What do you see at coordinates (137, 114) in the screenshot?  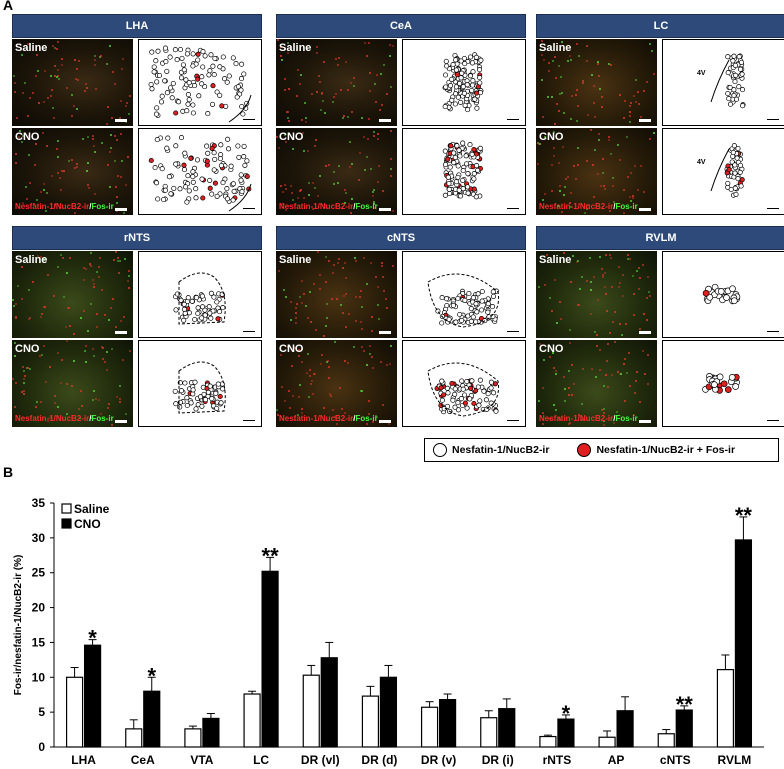 I see `region-block: LHA Saline CNO Nesfatin-1/NucB2-ir/Fos-ir` at bounding box center [137, 114].